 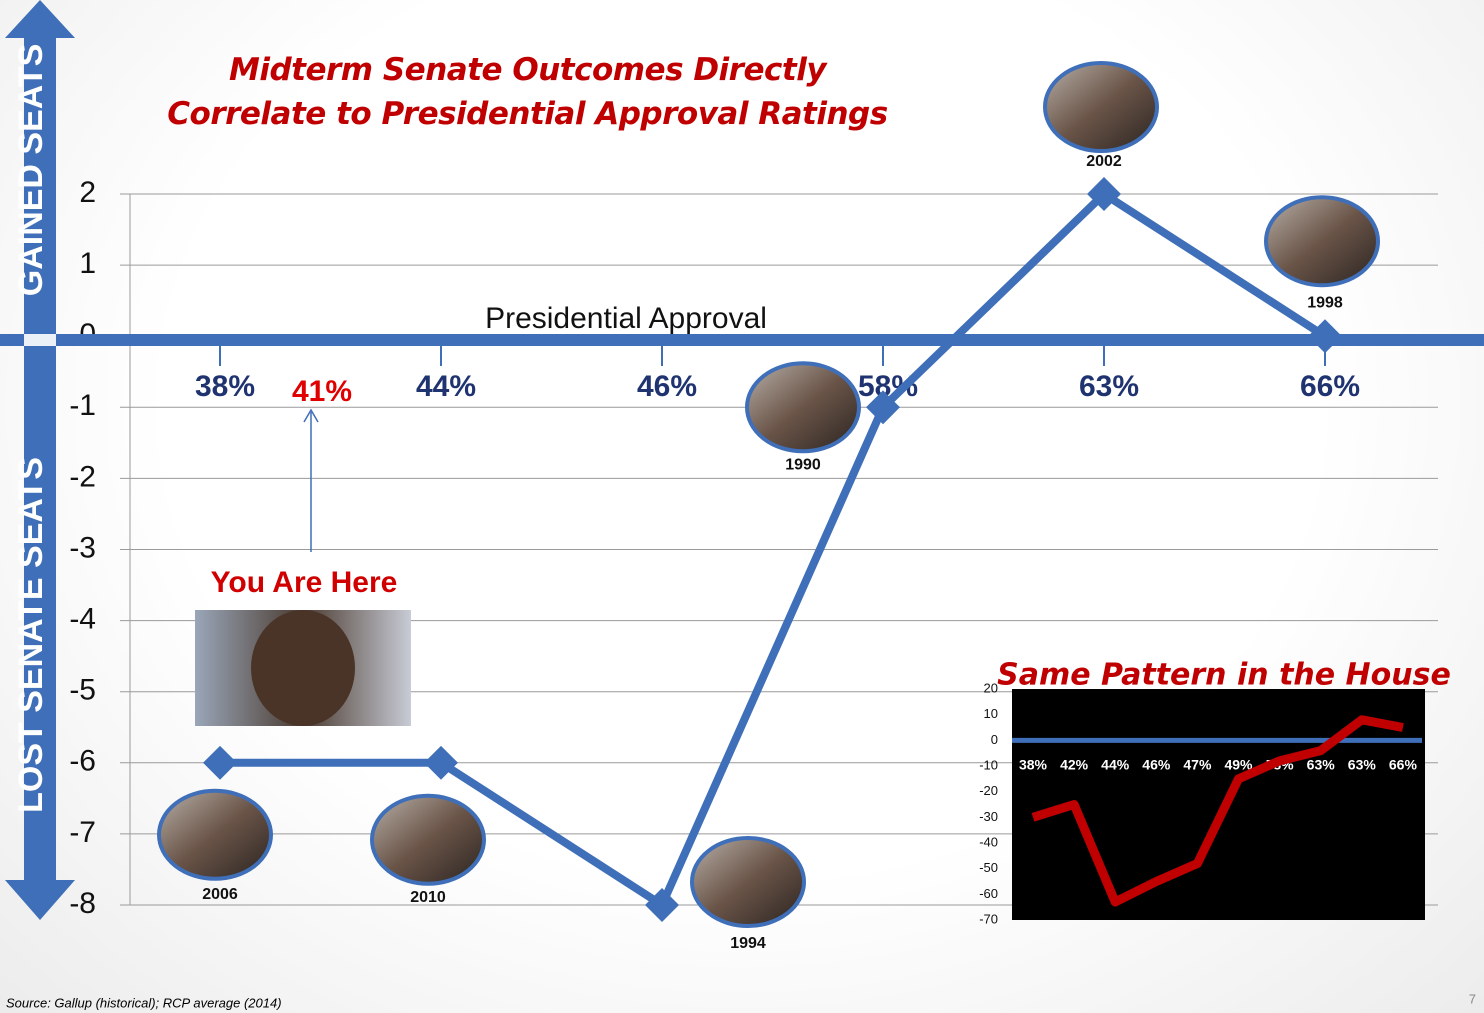 I want to click on arrow-divider, so click(x=40, y=340).